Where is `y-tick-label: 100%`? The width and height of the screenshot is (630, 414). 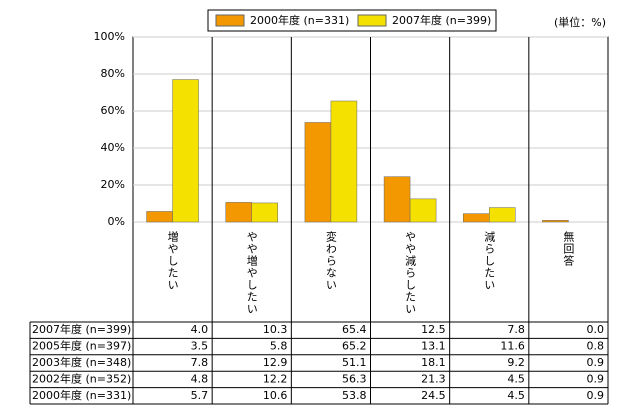 y-tick-label: 100% is located at coordinates (109, 36).